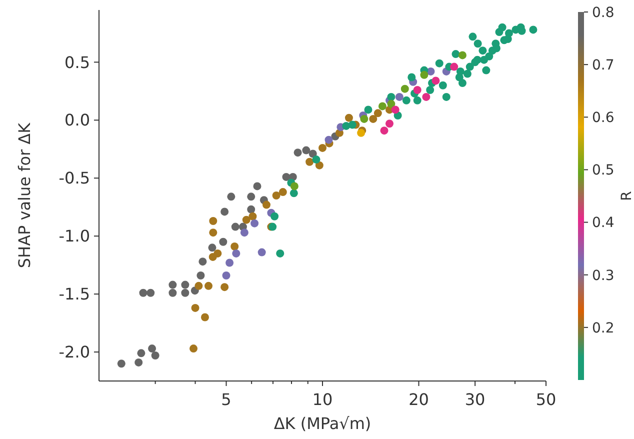  Describe the element at coordinates (603, 328) in the screenshot. I see `color-bar-label: 0.2` at that location.